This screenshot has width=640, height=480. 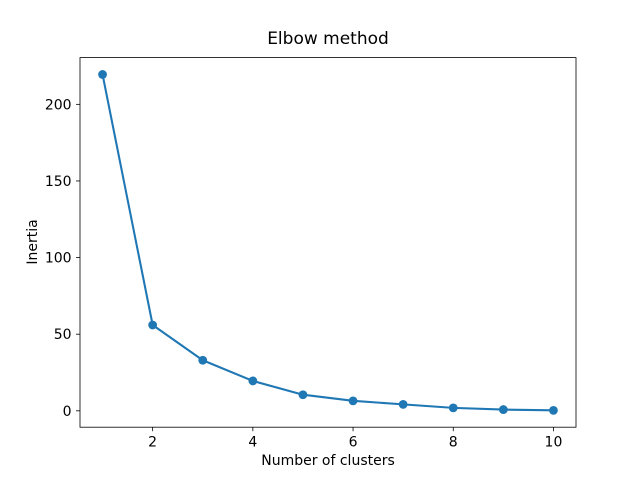 I want to click on y-tick-label: 200, so click(x=58, y=105).